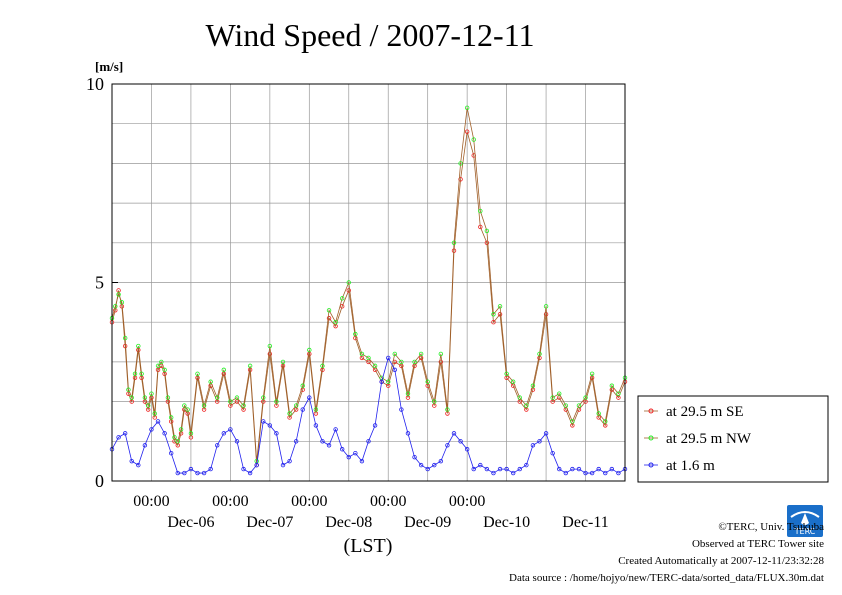 This screenshot has height=595, width=842. Describe the element at coordinates (585, 522) in the screenshot. I see `x-tick-date: Dec-11` at that location.